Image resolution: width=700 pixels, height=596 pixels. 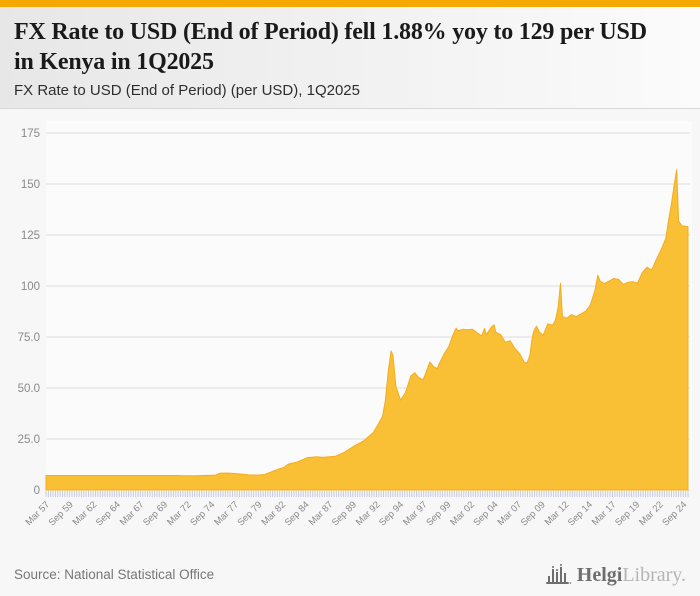 I want to click on x-tick-label: Mar 72, so click(x=179, y=513).